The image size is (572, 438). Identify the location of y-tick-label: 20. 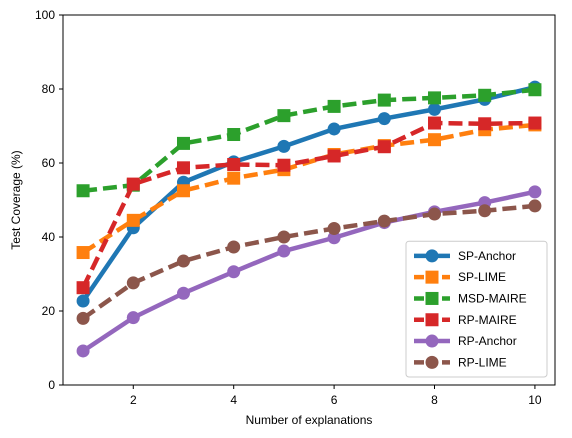
(49, 311).